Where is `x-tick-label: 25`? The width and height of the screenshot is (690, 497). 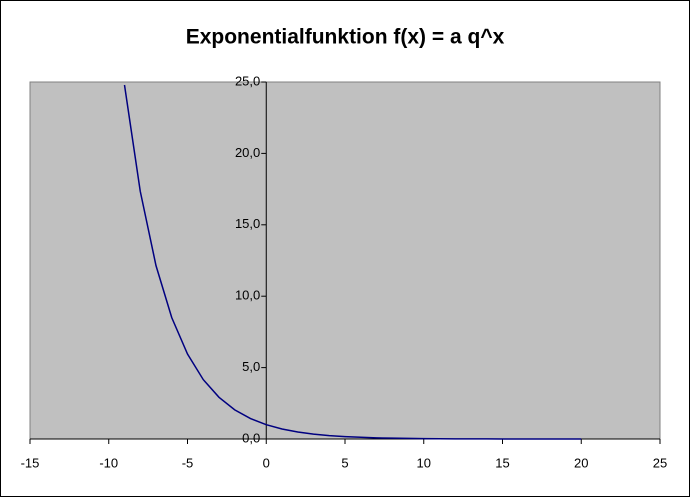
x-tick-label: 25 is located at coordinates (660, 462).